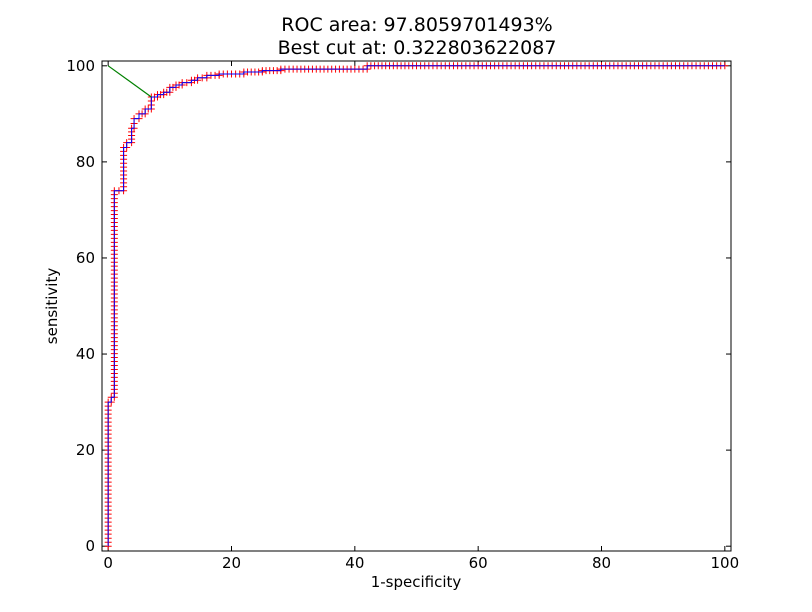 Image resolution: width=812 pixels, height=612 pixels. Describe the element at coordinates (416, 25) in the screenshot. I see `chart-title-line-1: ROC area: 97.8059701493%` at that location.